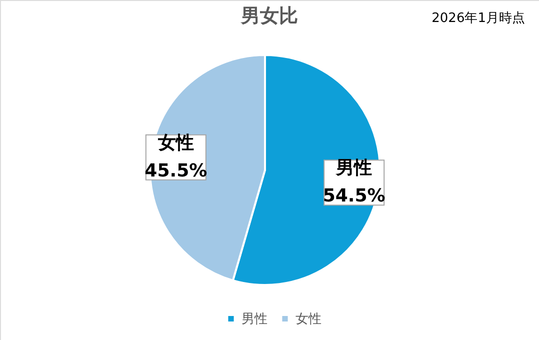 The width and height of the screenshot is (539, 340). I want to click on data-label: 45.5%, so click(176, 171).